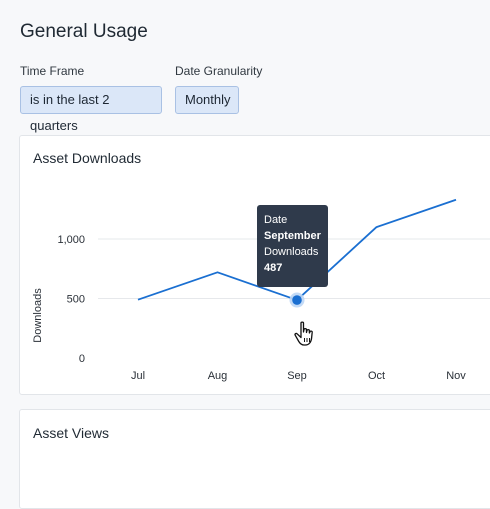 Image resolution: width=490 pixels, height=509 pixels. I want to click on x-tick-label: Oct, so click(376, 376).